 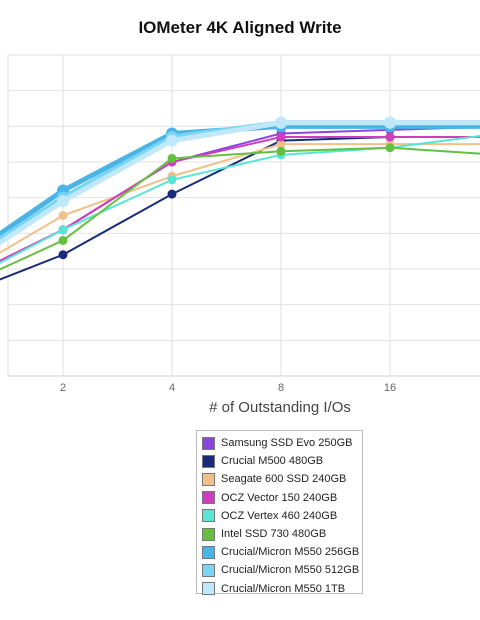 I want to click on legend-item: Intel SSD 730 480GB, so click(x=279, y=534).